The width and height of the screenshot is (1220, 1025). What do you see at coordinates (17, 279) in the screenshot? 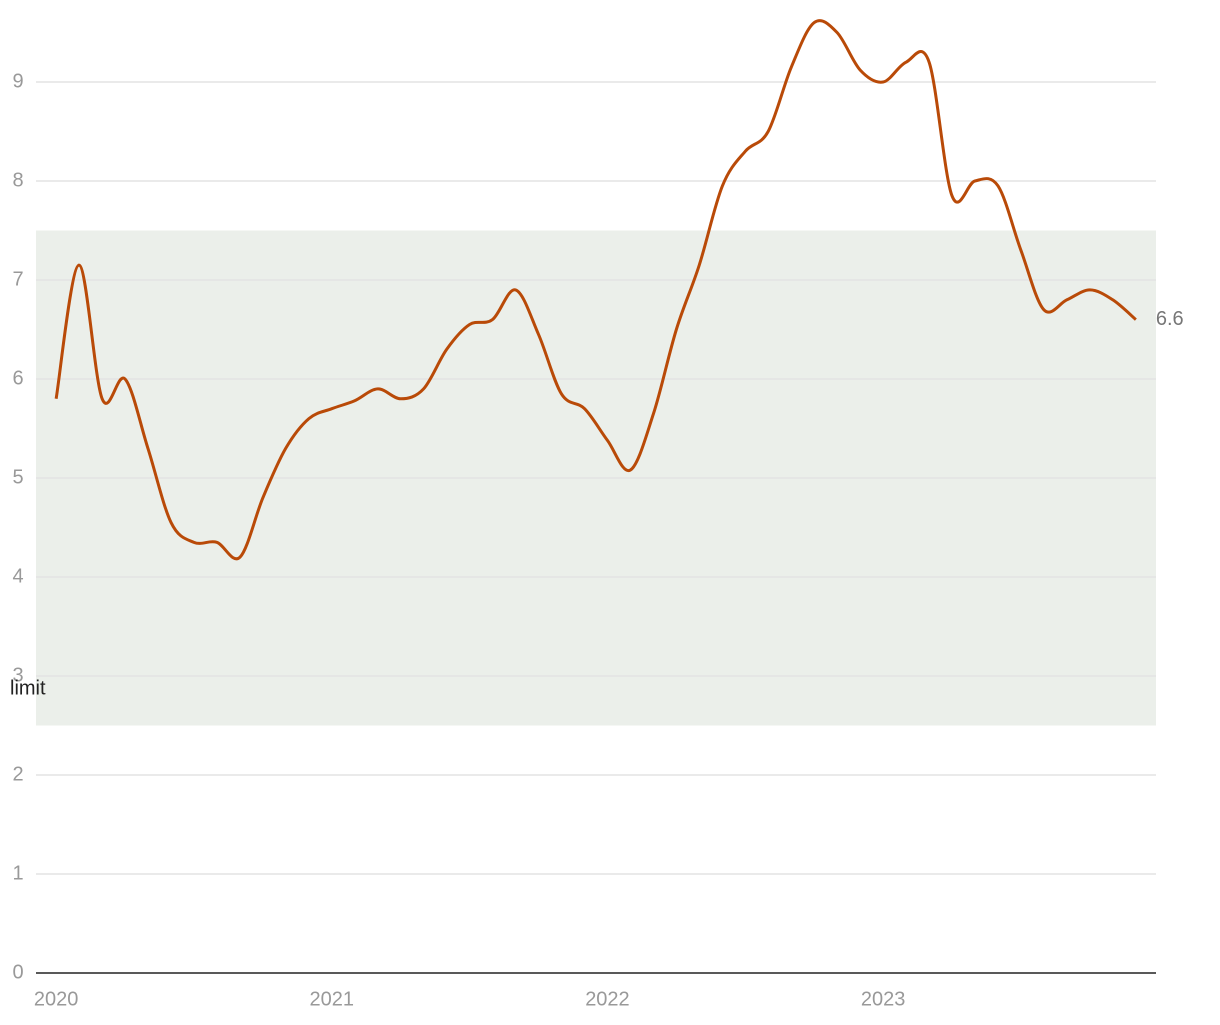
I see `y-tick-label: 7` at bounding box center [17, 279].